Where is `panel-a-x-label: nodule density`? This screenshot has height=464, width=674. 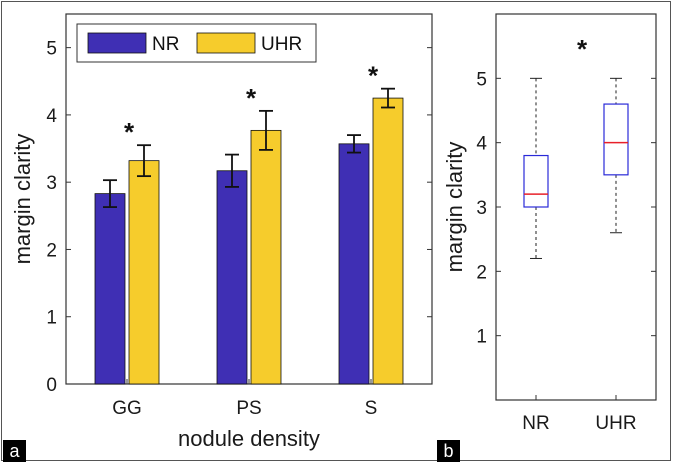 panel-a-x-label: nodule density is located at coordinates (249, 438).